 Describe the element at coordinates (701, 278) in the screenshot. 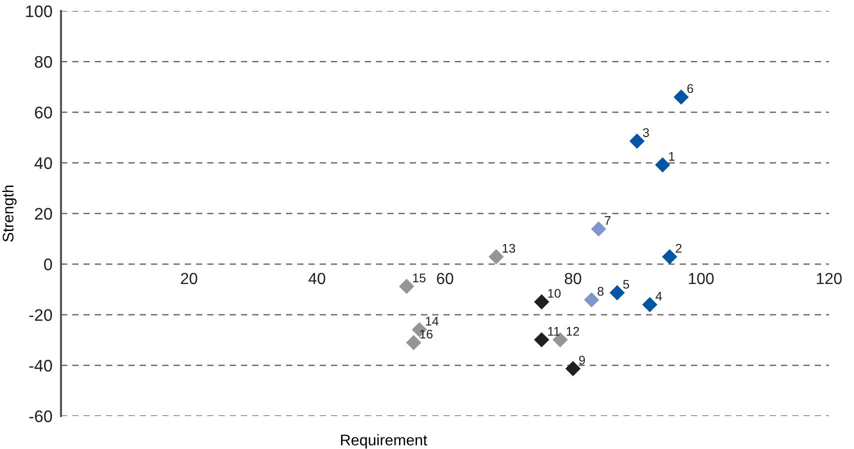

I see `x-tick-label: 100` at that location.